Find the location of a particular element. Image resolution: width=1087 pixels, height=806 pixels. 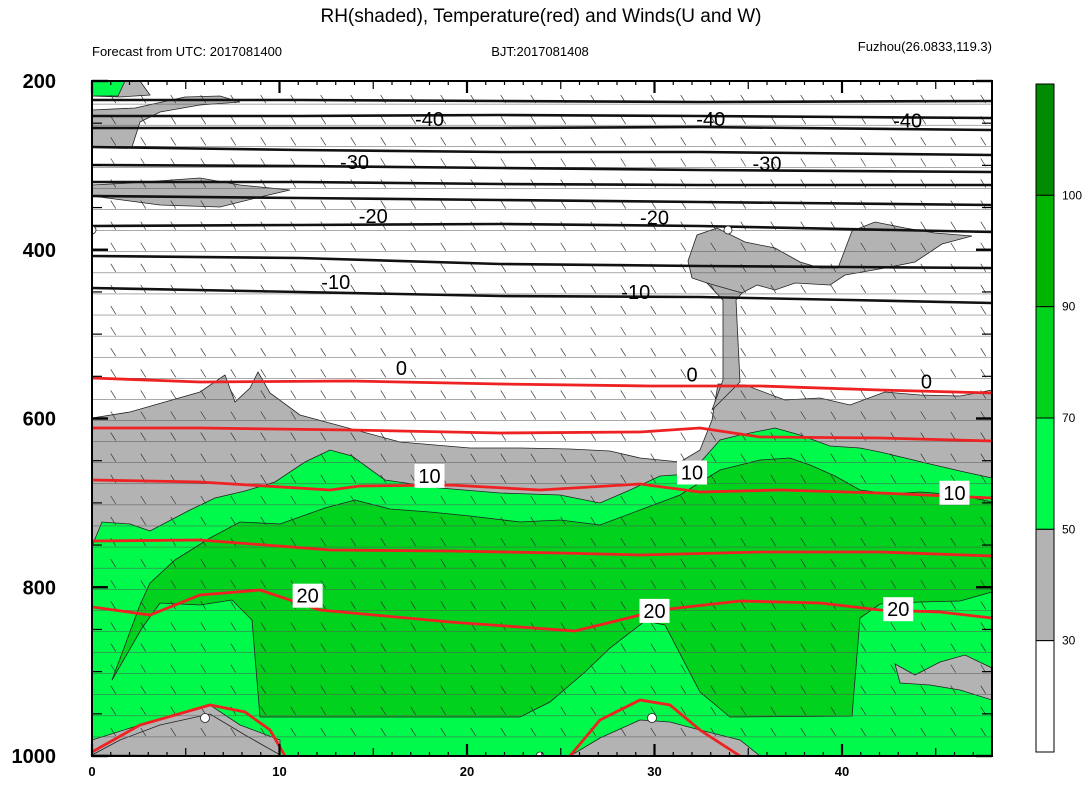

colorbar-label: 50 is located at coordinates (1069, 529).